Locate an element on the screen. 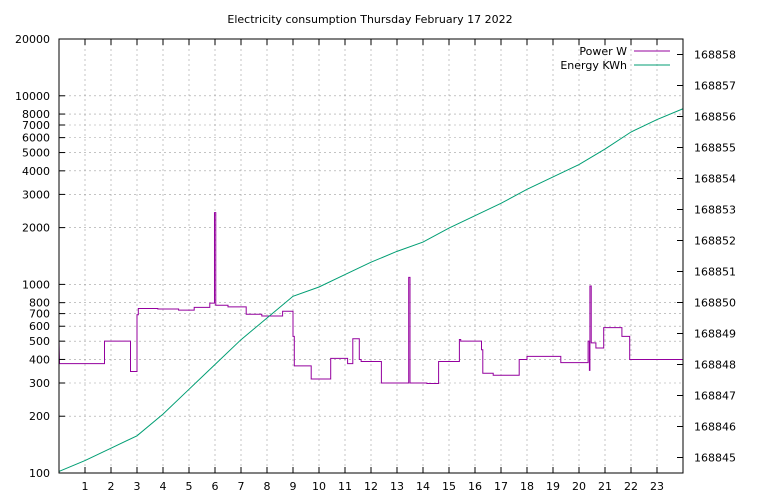 The image size is (768, 500). y-tick-label: 10000 is located at coordinates (32, 96).